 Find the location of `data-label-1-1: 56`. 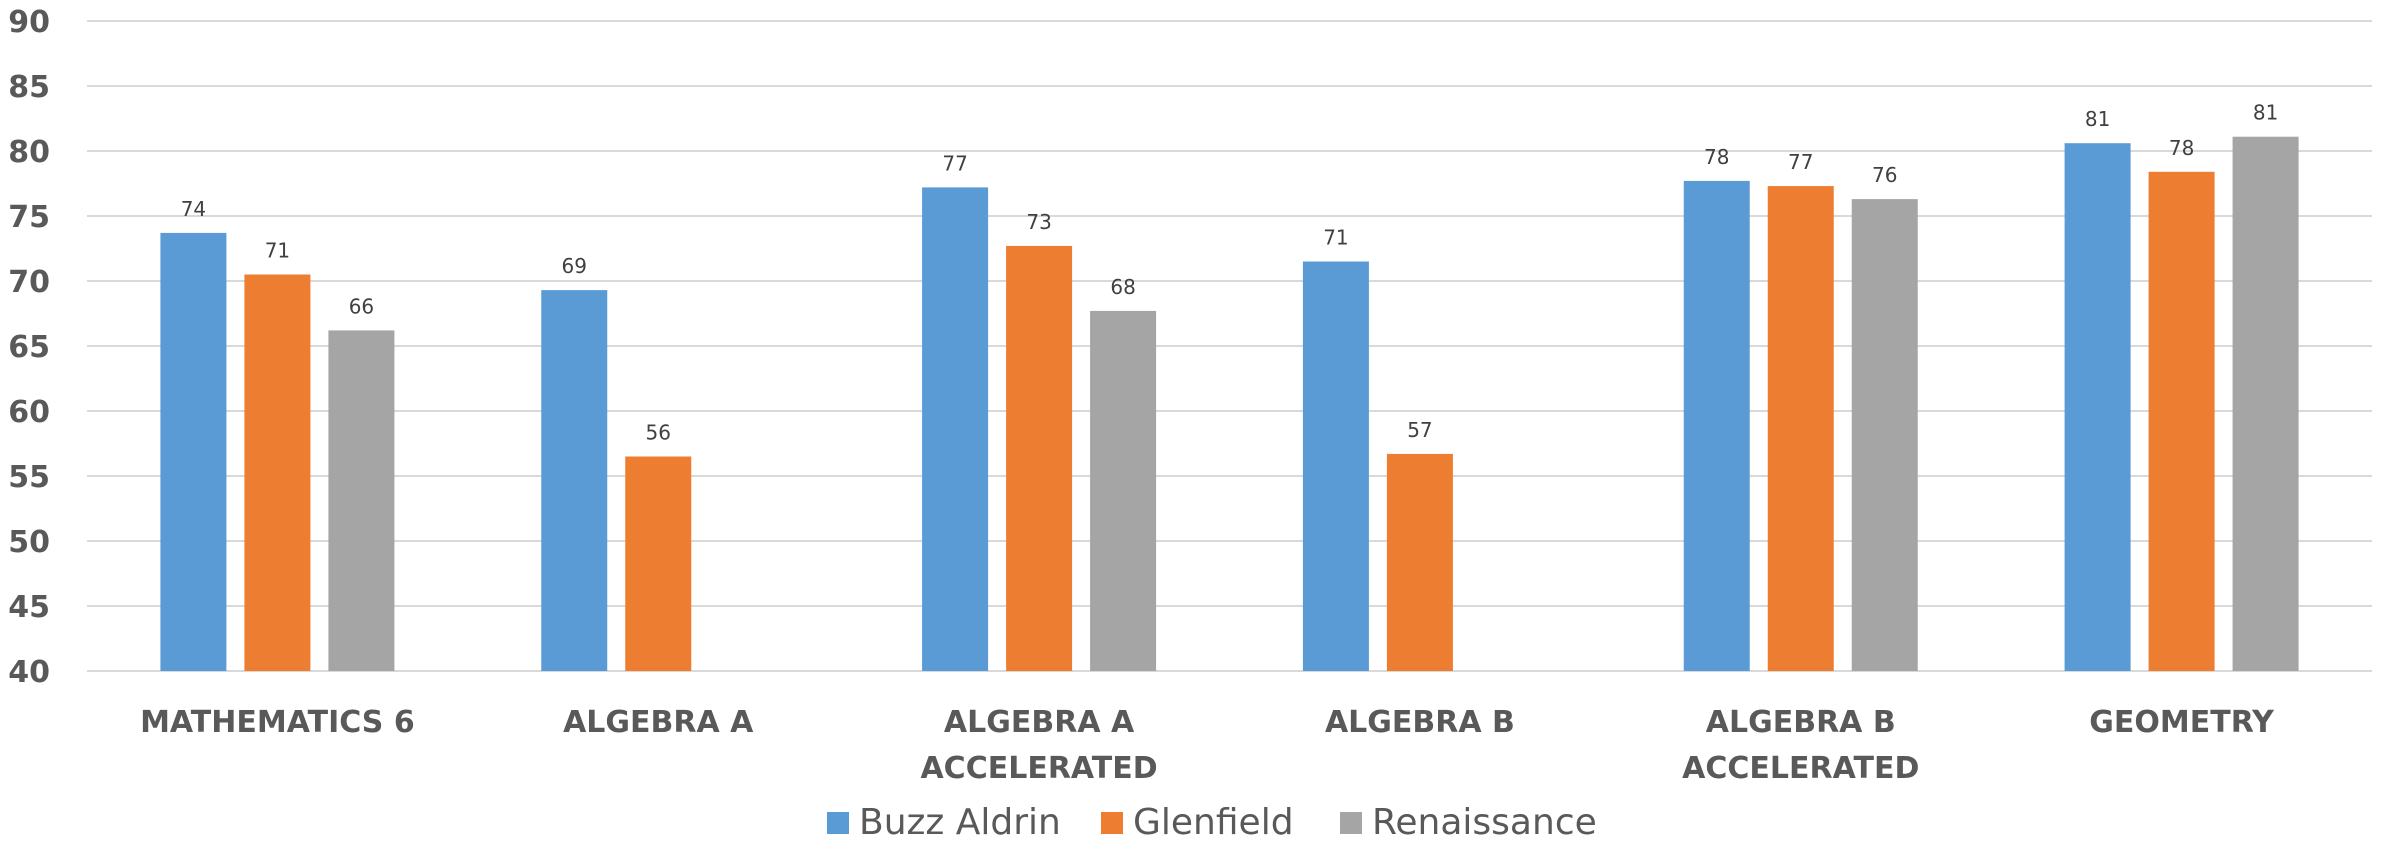

data-label-1-1: 56 is located at coordinates (658, 433).